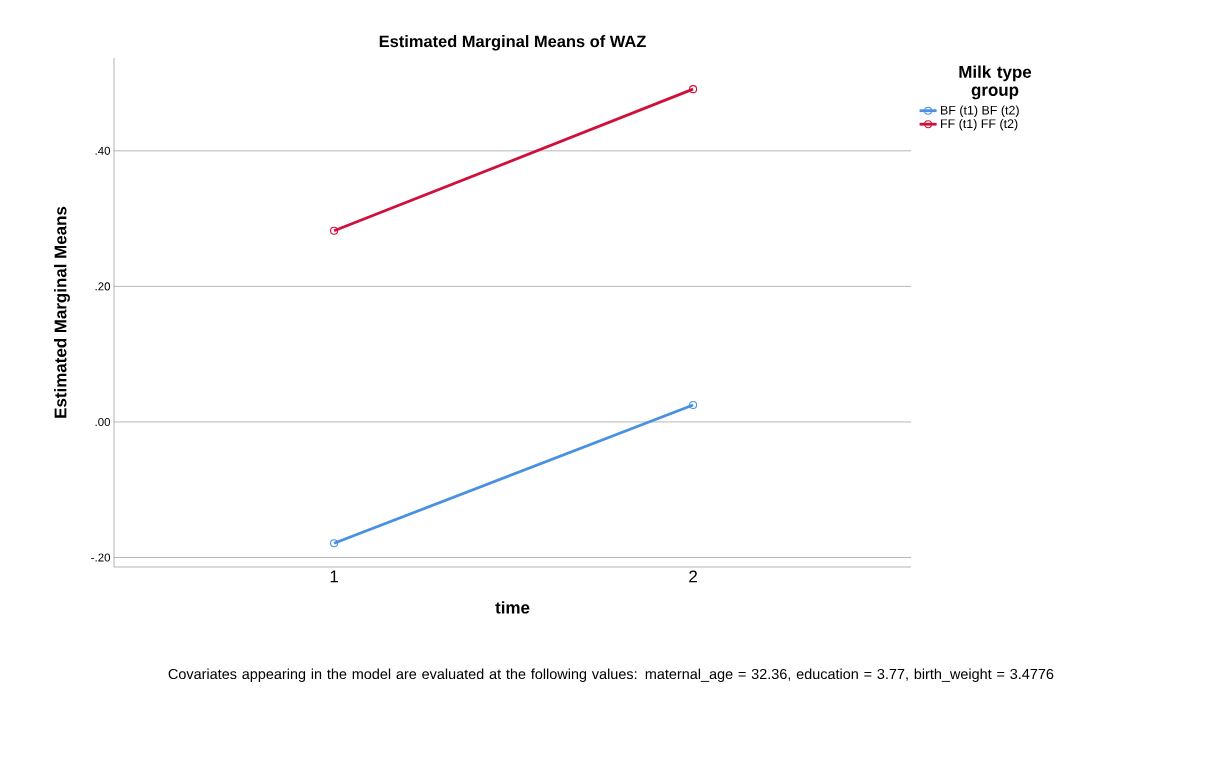 This screenshot has height=778, width=1222. I want to click on legend-label: BF (t1) BF (t2), so click(980, 111).